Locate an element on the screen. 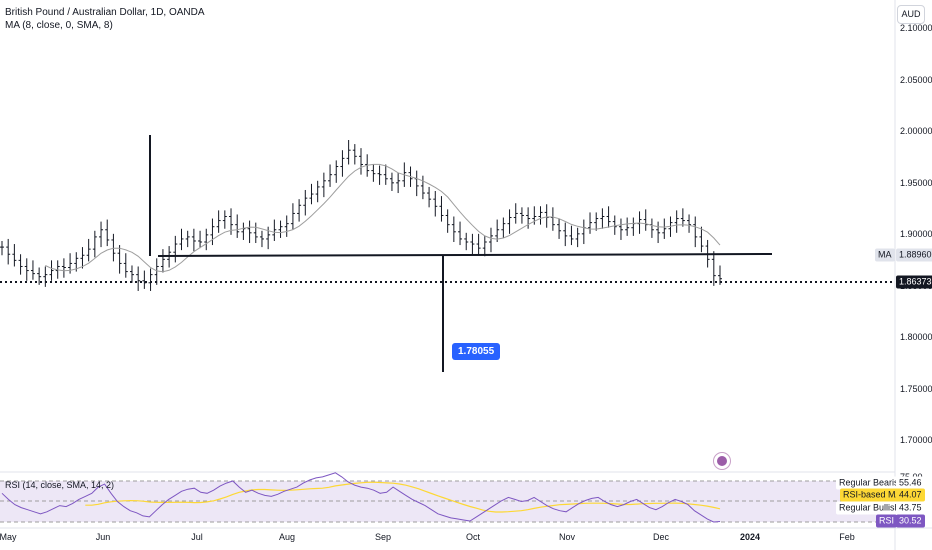 This screenshot has width=932, height=550. rsi-value: 30.52 is located at coordinates (910, 521).